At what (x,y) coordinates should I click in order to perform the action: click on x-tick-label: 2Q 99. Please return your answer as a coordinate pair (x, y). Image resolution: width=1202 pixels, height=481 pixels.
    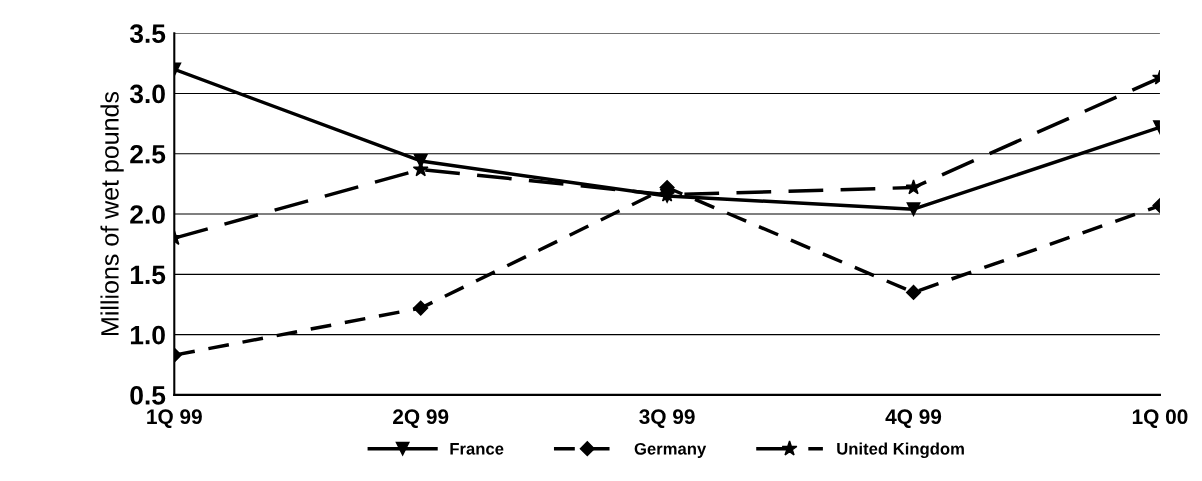
    Looking at the image, I should click on (421, 418).